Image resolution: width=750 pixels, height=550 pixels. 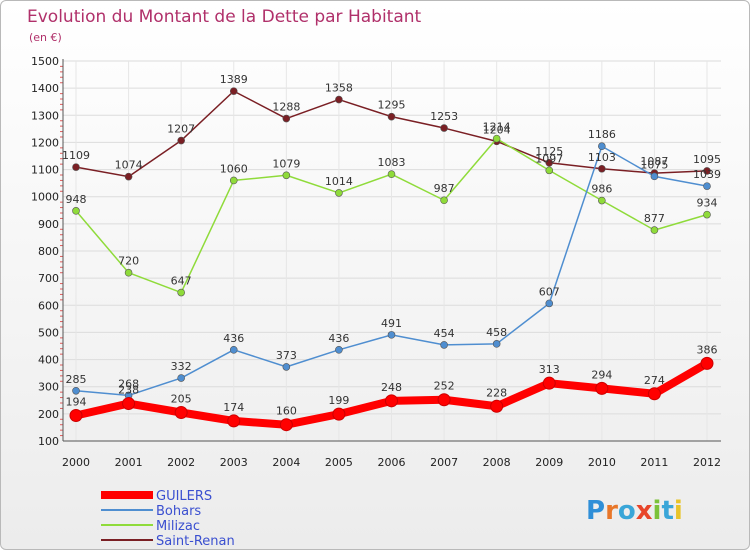 I want to click on data-label: 1095, so click(x=707, y=159).